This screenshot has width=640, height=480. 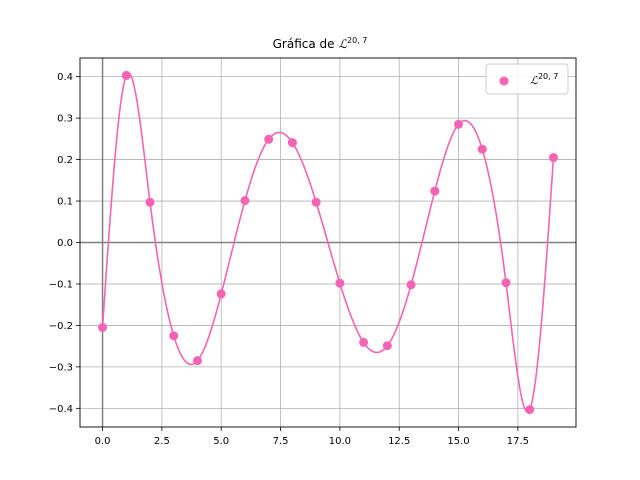 What do you see at coordinates (162, 441) in the screenshot?
I see `x-tick-label: 2.5` at bounding box center [162, 441].